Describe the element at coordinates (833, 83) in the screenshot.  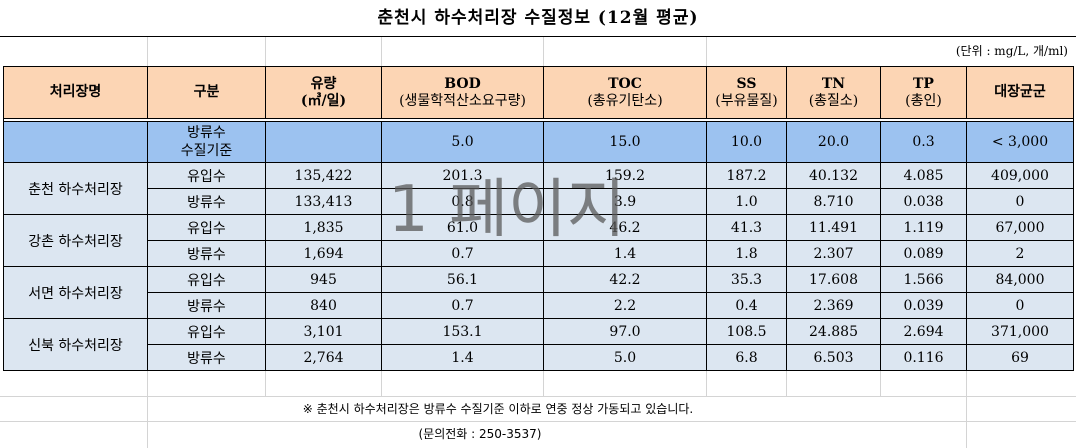
I see `header-tn-main: TN` at that location.